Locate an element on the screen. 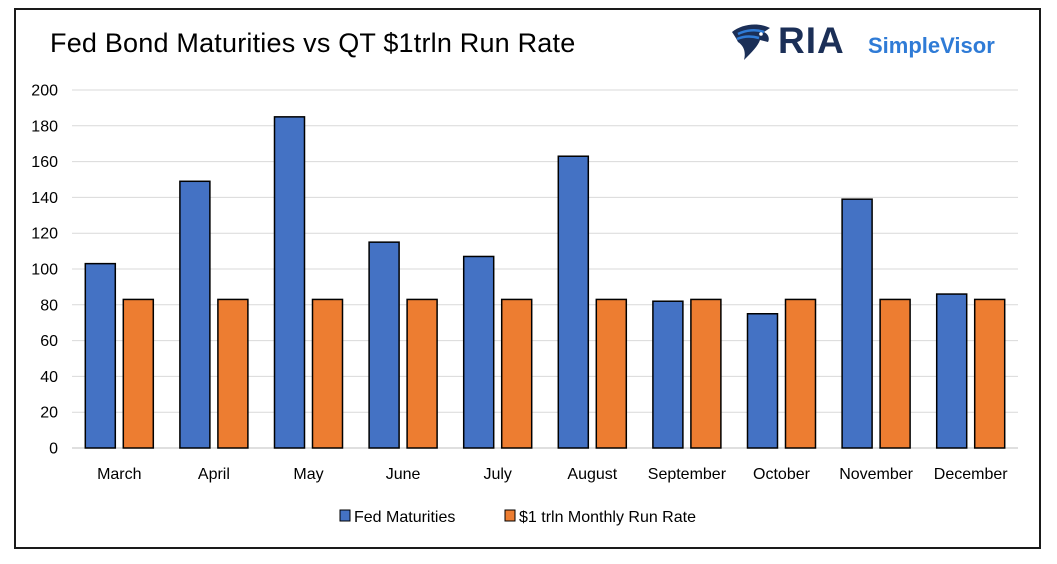 This screenshot has width=1057, height=564. legend-label: Fed Maturities is located at coordinates (404, 517).